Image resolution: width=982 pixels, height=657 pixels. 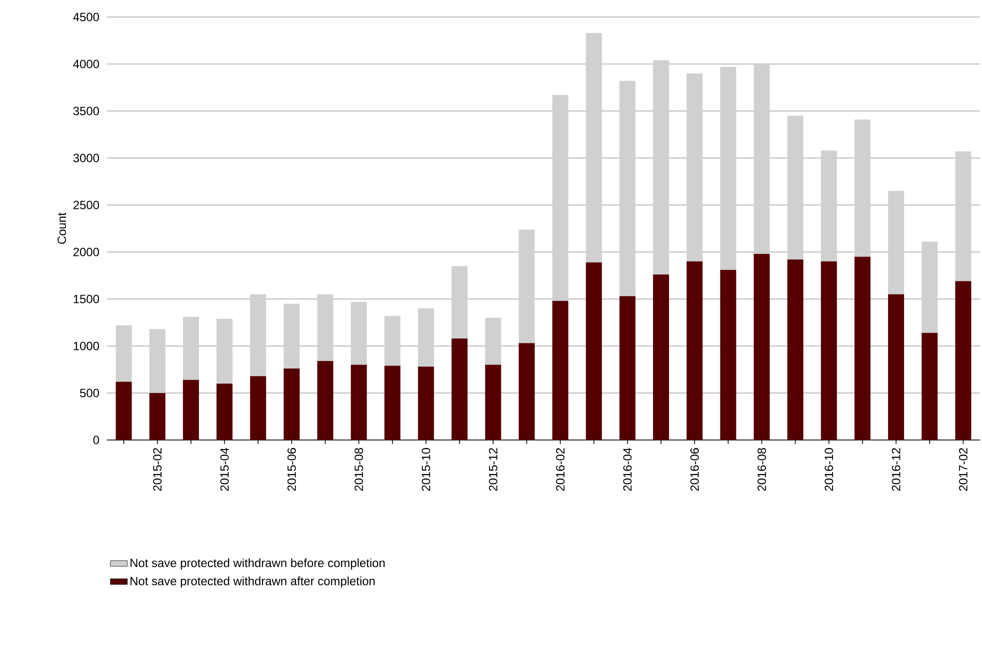 I want to click on y-tick-label: 3000, so click(x=86, y=158).